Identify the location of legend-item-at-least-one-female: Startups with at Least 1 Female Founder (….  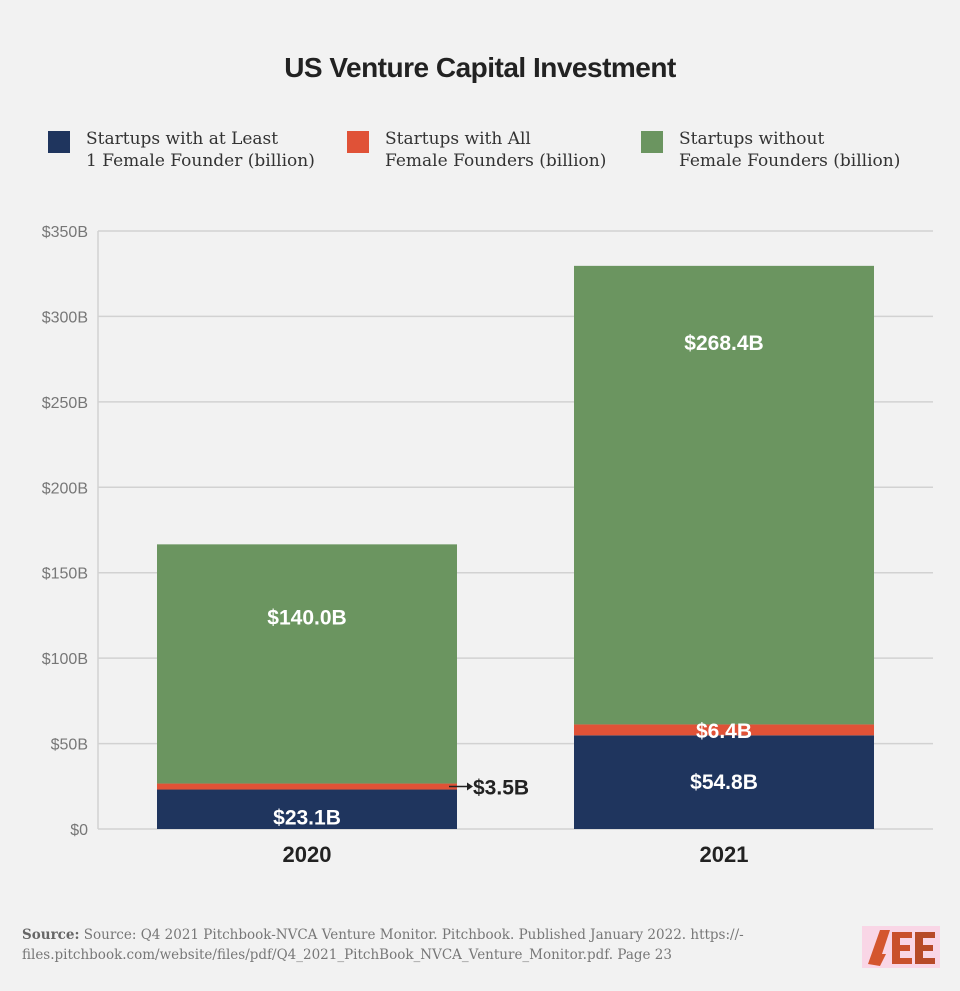
(181, 150).